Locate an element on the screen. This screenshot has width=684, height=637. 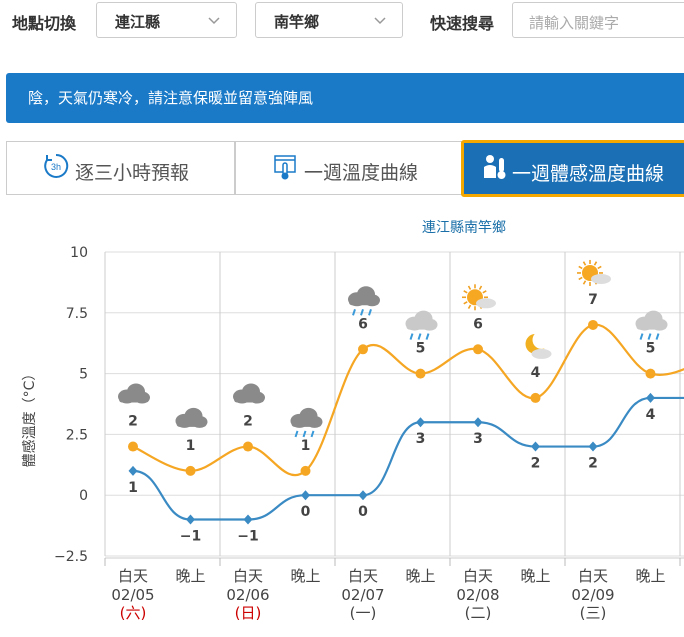
sun-cloud-icon is located at coordinates (479, 297).